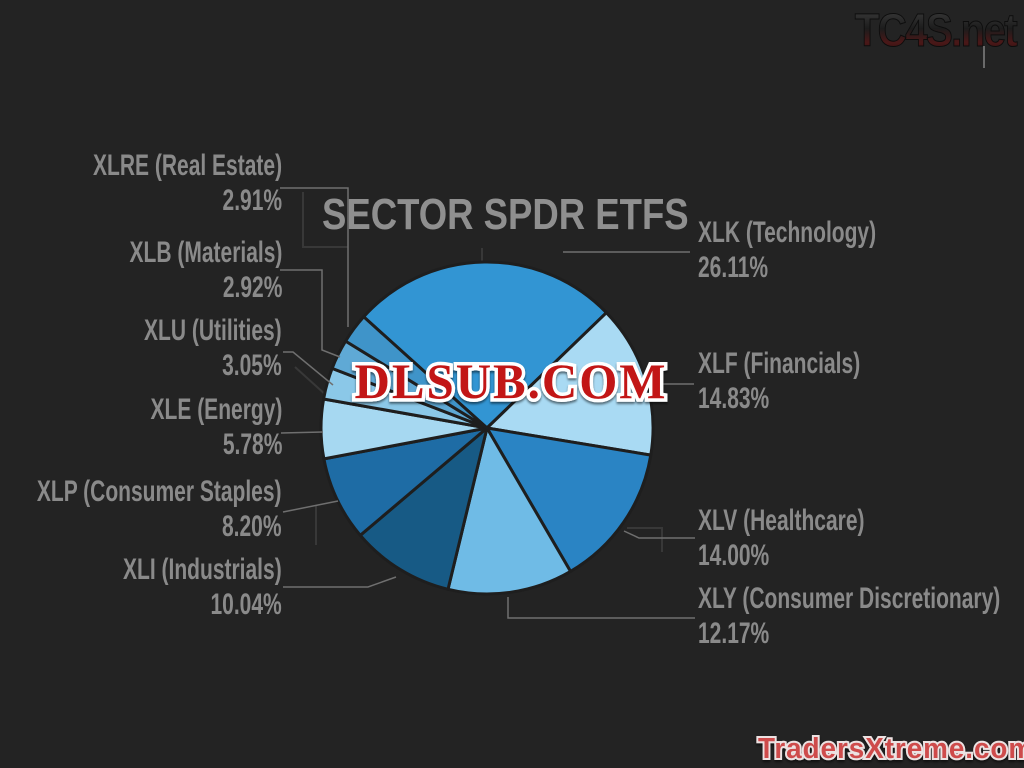 The width and height of the screenshot is (1024, 768). Describe the element at coordinates (252, 287) in the screenshot. I see `label-xlb-pct: 2.92%` at that location.